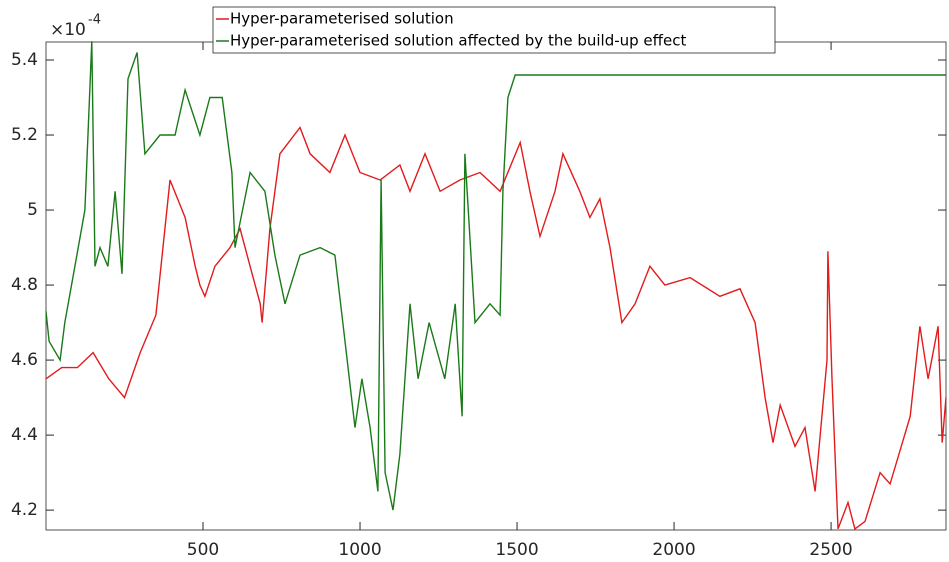  What do you see at coordinates (24, 510) in the screenshot?
I see `y-tick-label: 4.2` at bounding box center [24, 510].